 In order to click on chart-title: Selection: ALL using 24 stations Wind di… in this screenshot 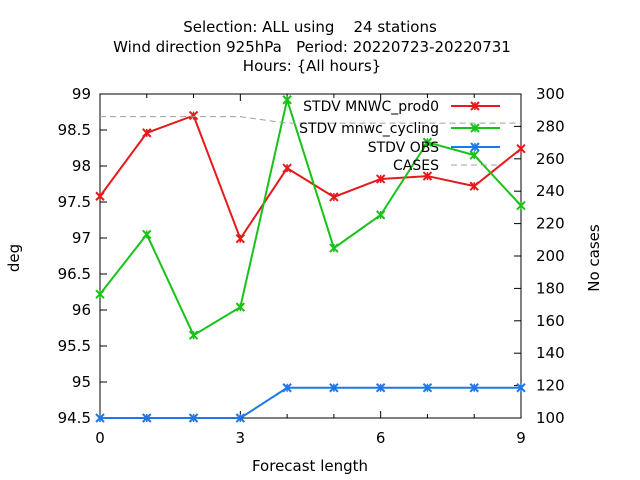, I will do `click(312, 46)`.